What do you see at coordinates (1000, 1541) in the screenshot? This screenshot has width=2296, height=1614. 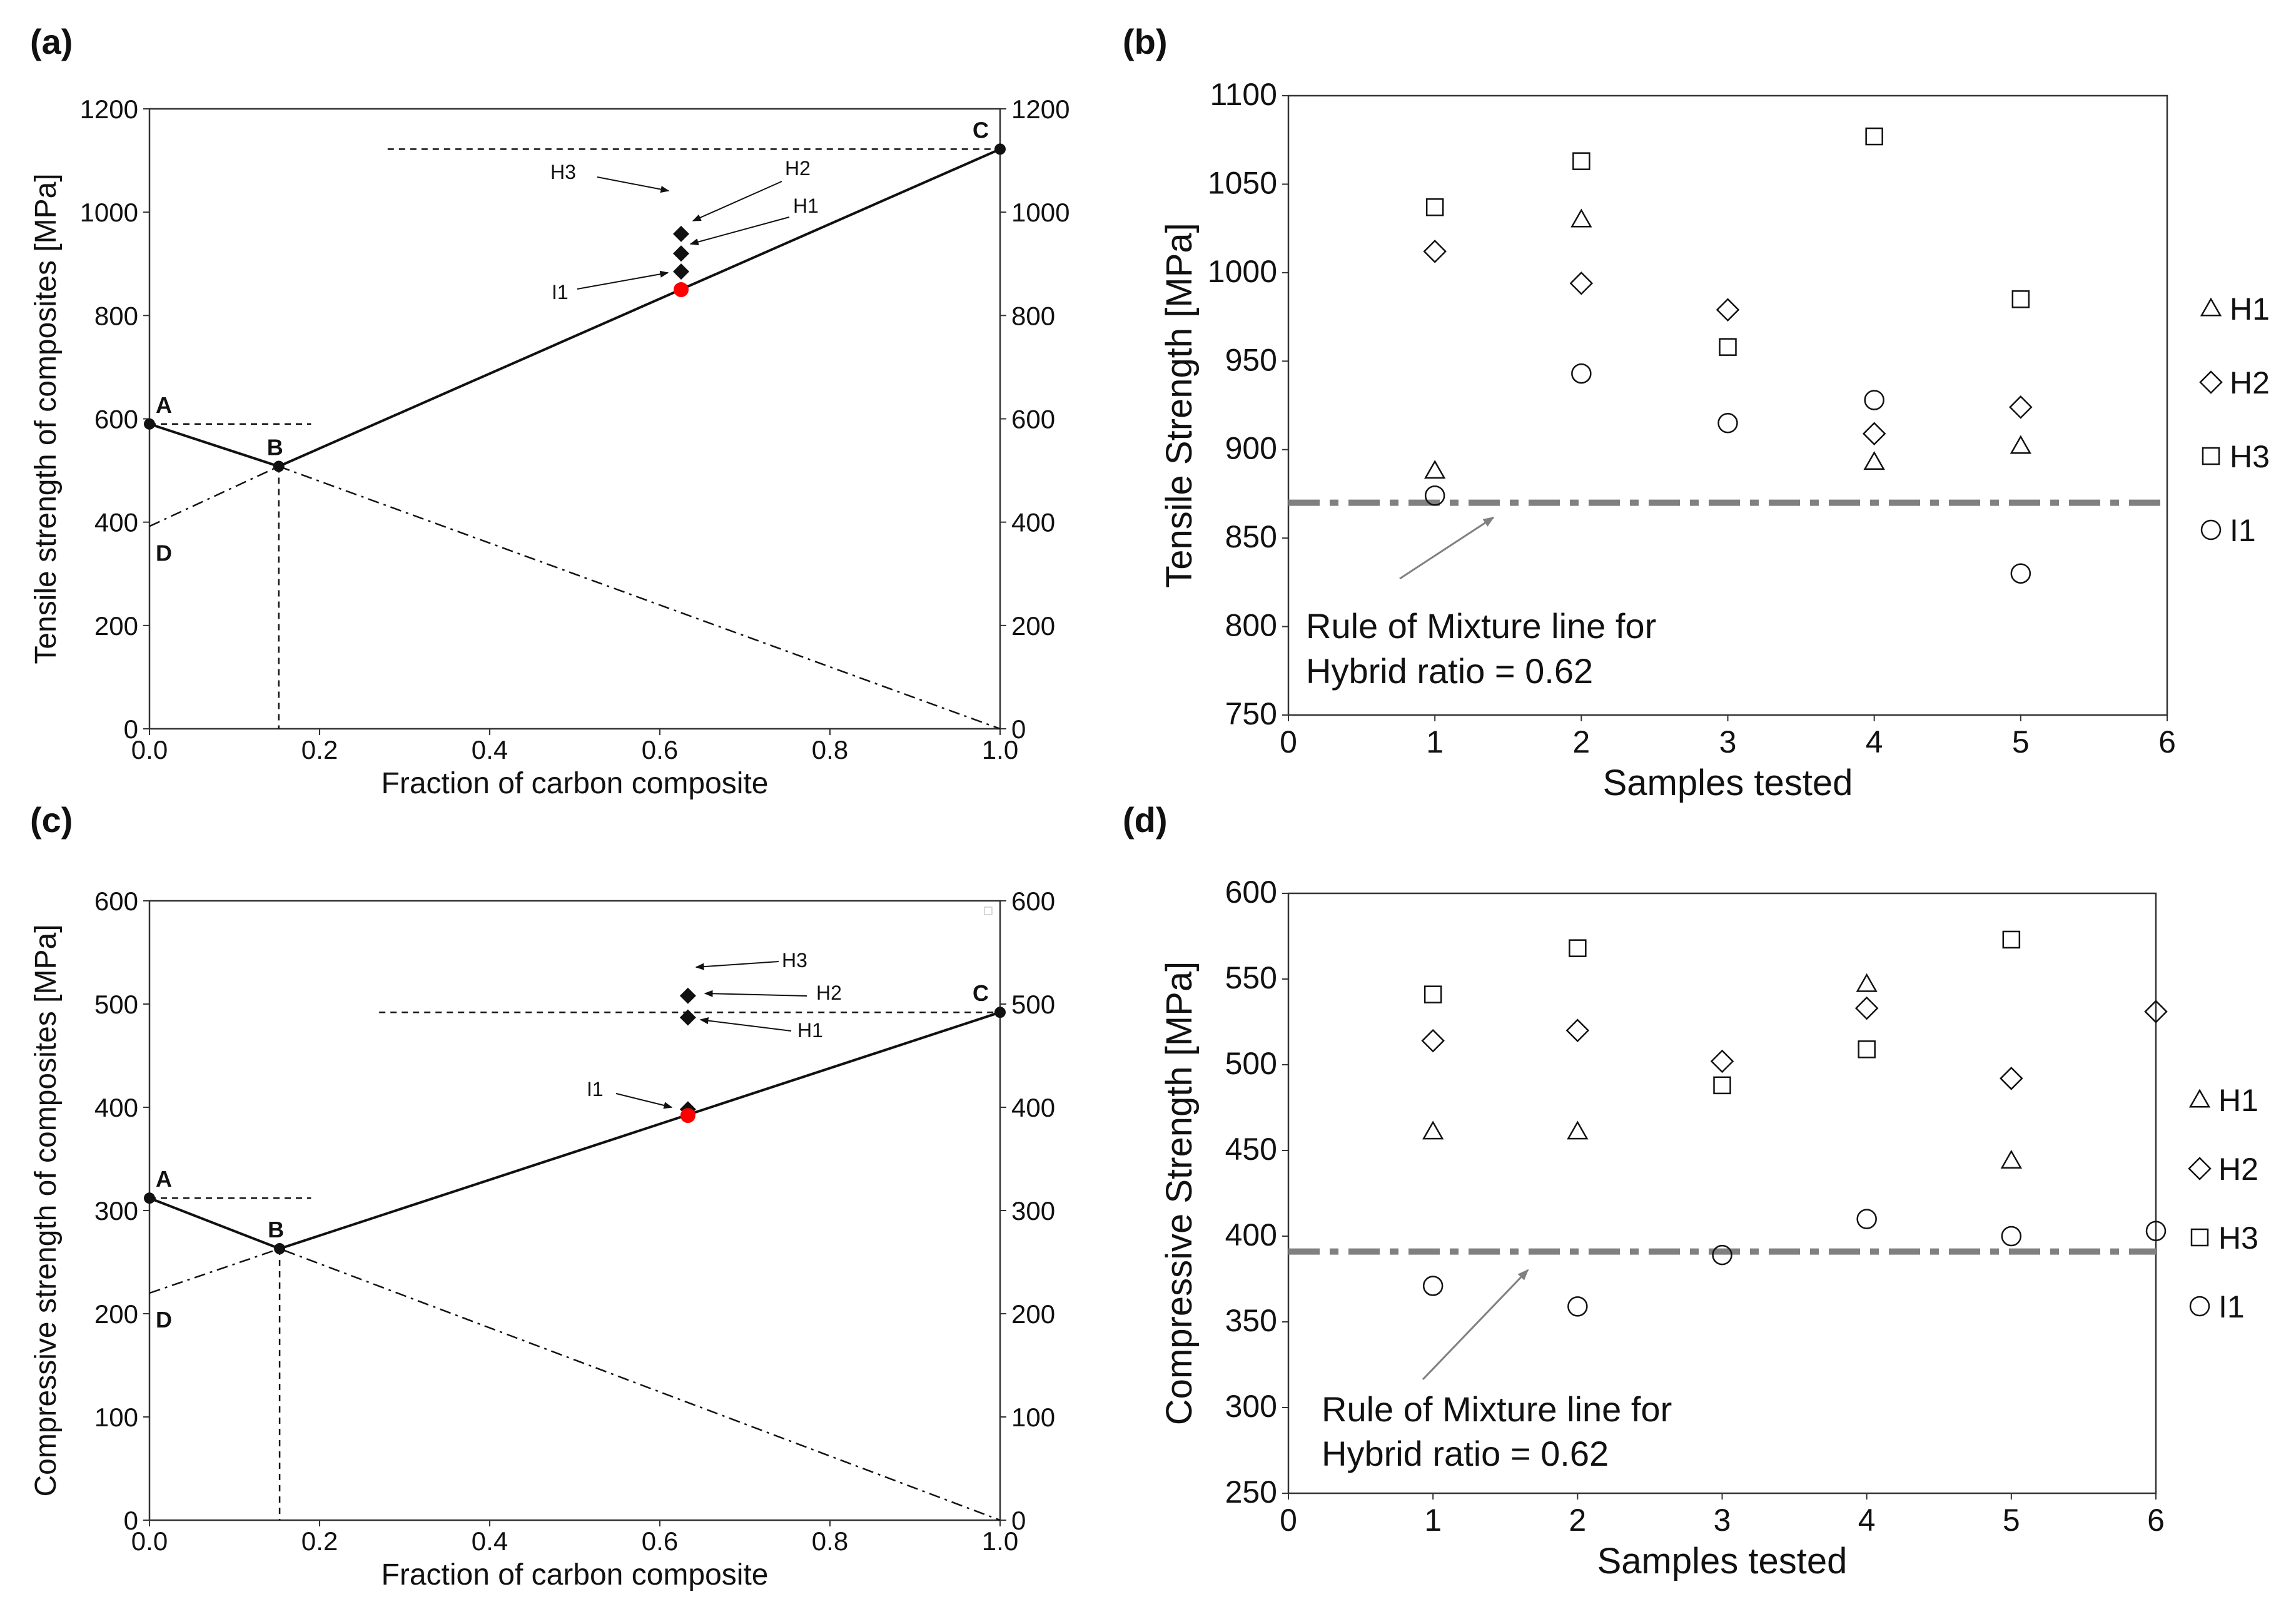 I see `x-tick-label: 1.0` at bounding box center [1000, 1541].